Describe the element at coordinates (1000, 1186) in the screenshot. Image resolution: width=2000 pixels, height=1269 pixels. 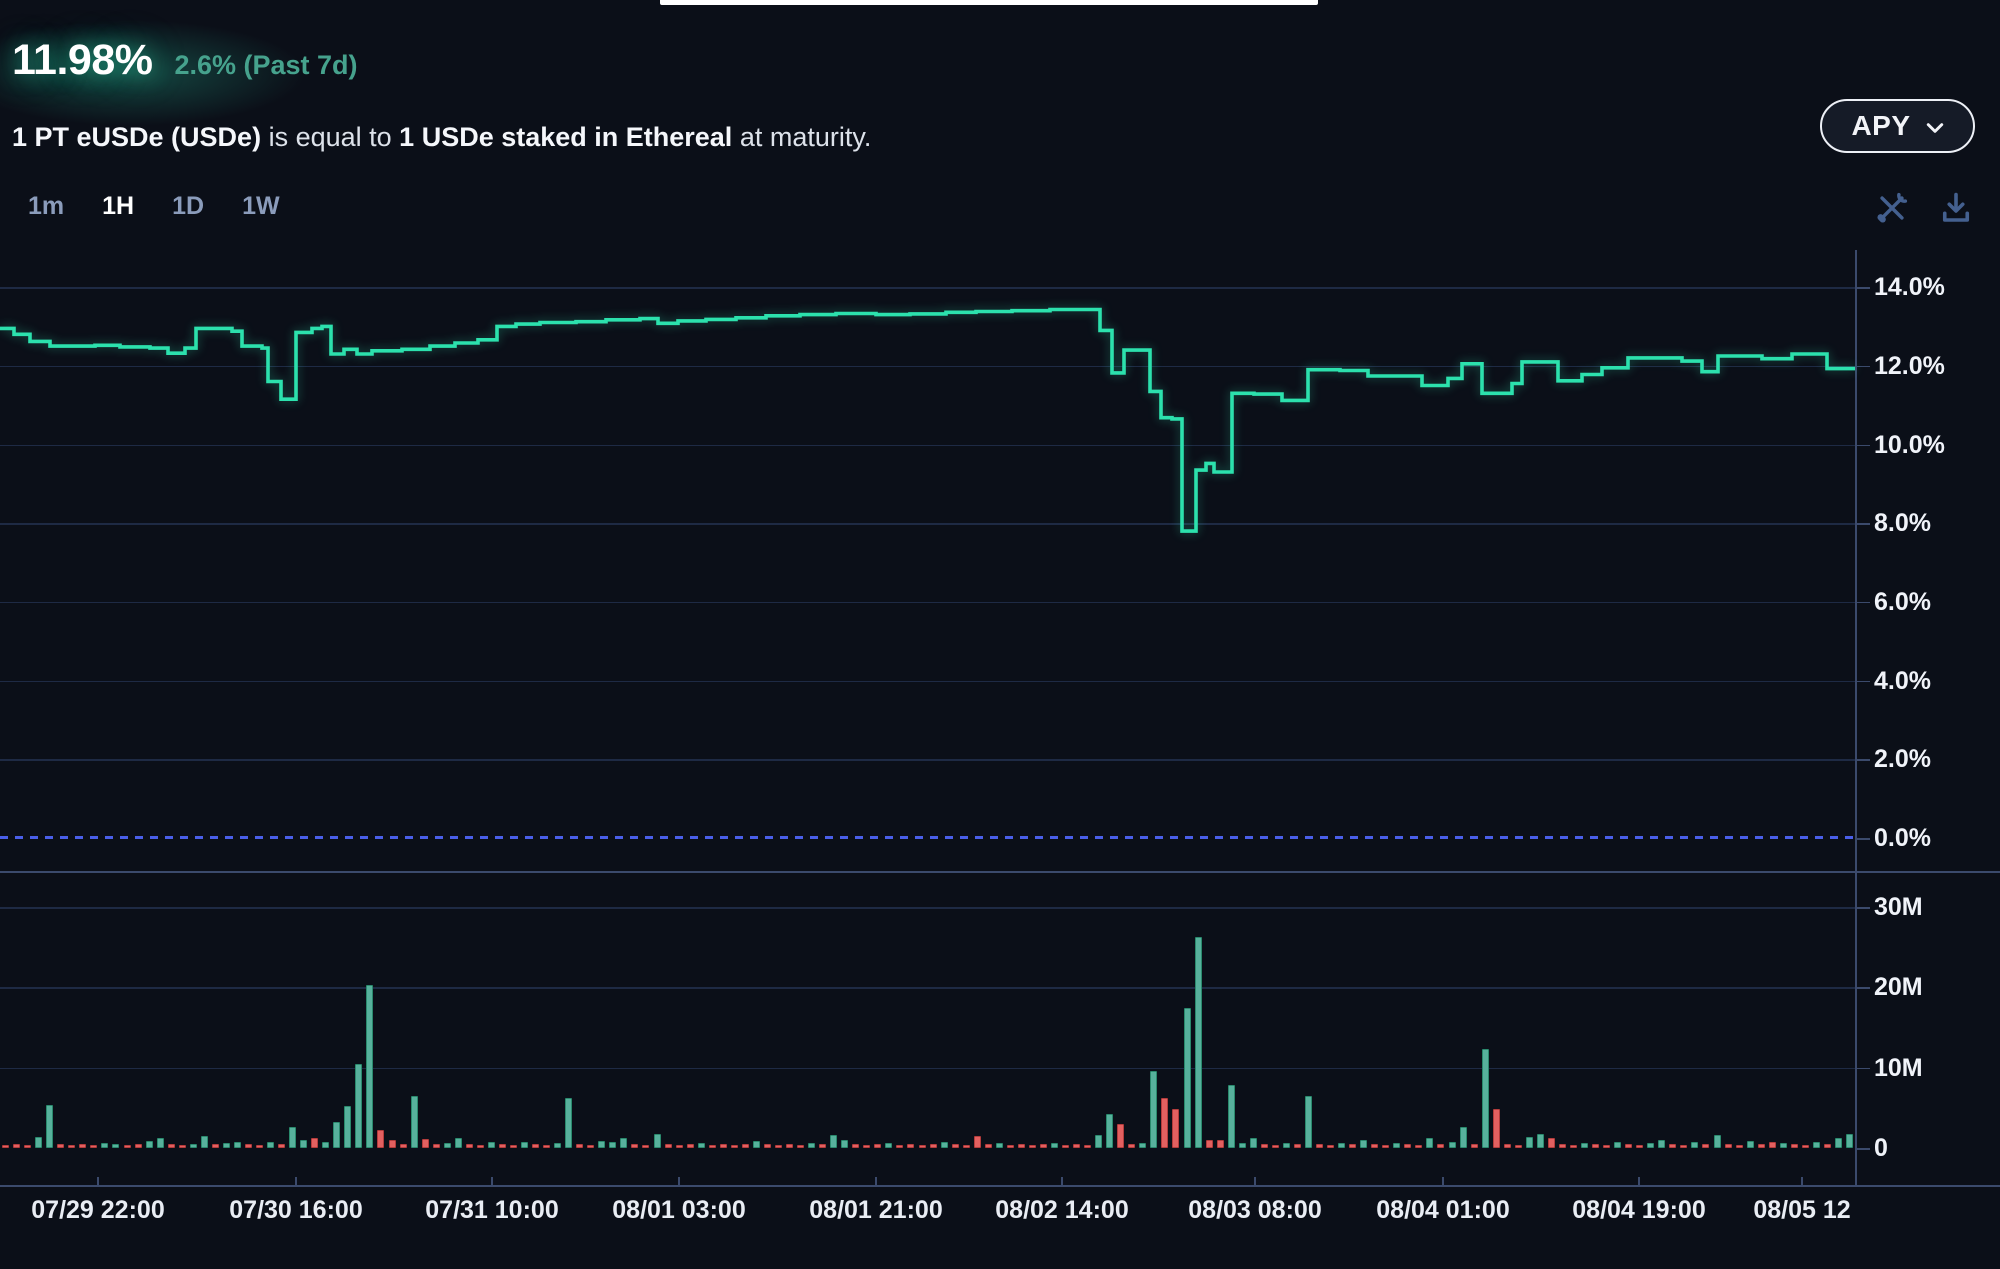
I see `x-axis-line` at that location.